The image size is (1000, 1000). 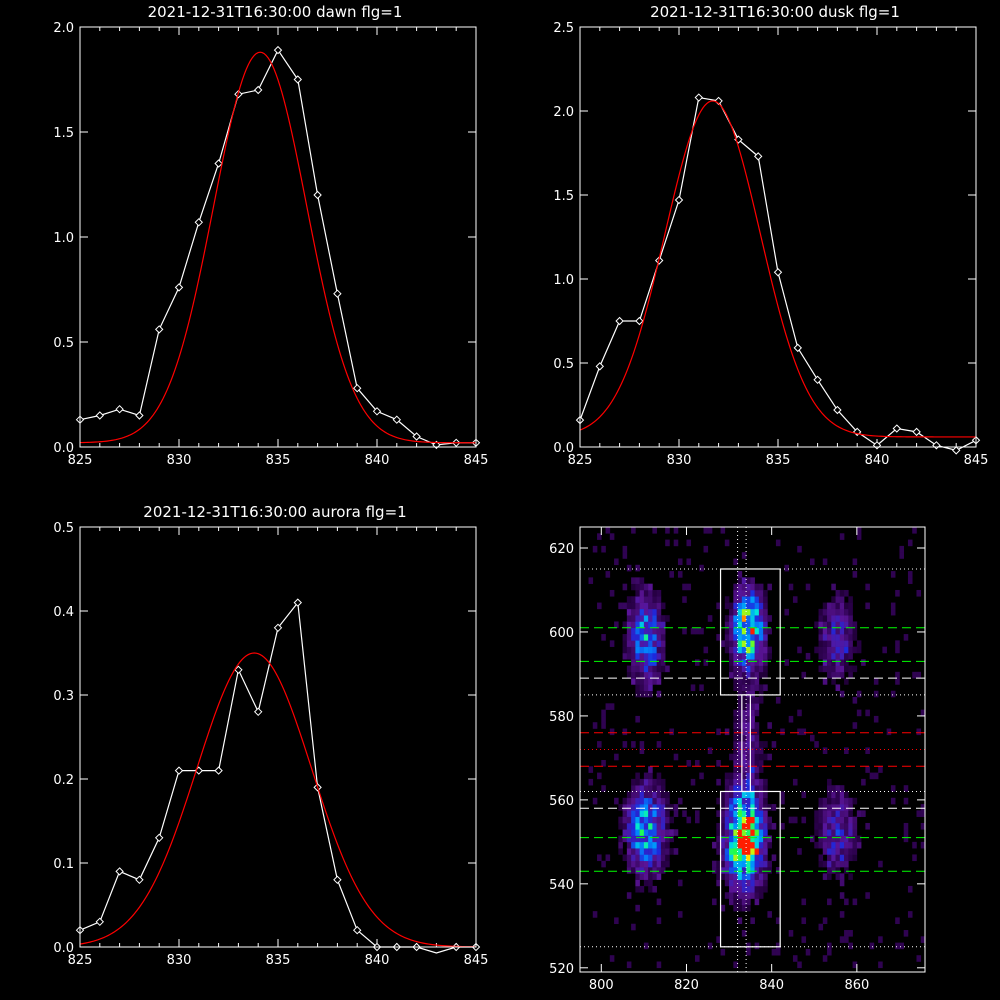 I want to click on dusk-data-point, so click(x=639, y=321).